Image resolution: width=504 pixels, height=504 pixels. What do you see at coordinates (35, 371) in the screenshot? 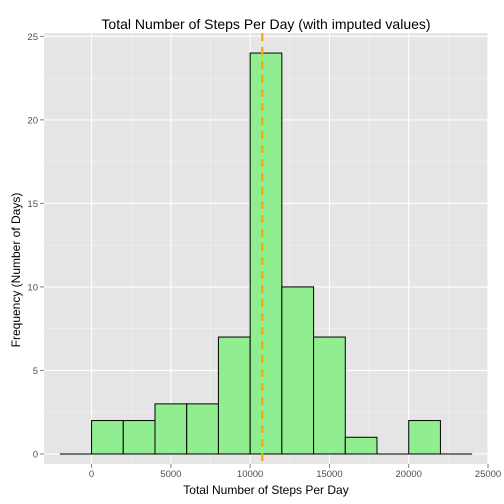
I see `y-tick-label: 5` at bounding box center [35, 371].